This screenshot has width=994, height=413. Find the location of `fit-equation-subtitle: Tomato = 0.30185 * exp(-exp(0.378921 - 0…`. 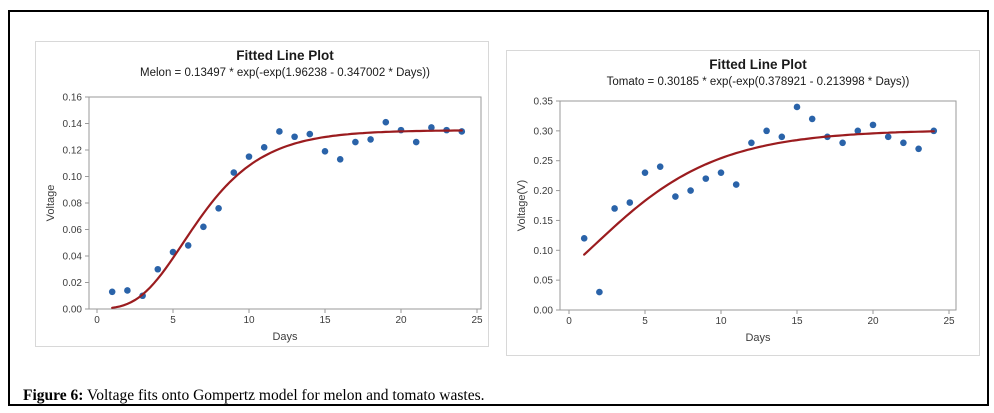

fit-equation-subtitle: Tomato = 0.30185 * exp(-exp(0.378921 - 0… is located at coordinates (758, 82).